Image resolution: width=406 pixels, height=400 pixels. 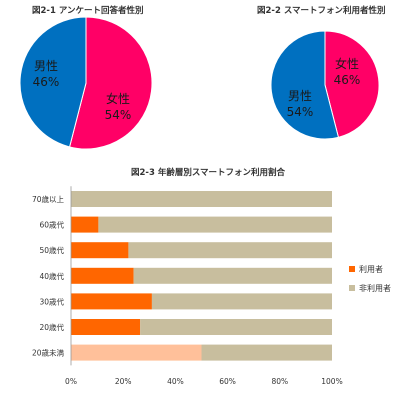 I want to click on pie2-value-male: 54%, so click(x=300, y=112).